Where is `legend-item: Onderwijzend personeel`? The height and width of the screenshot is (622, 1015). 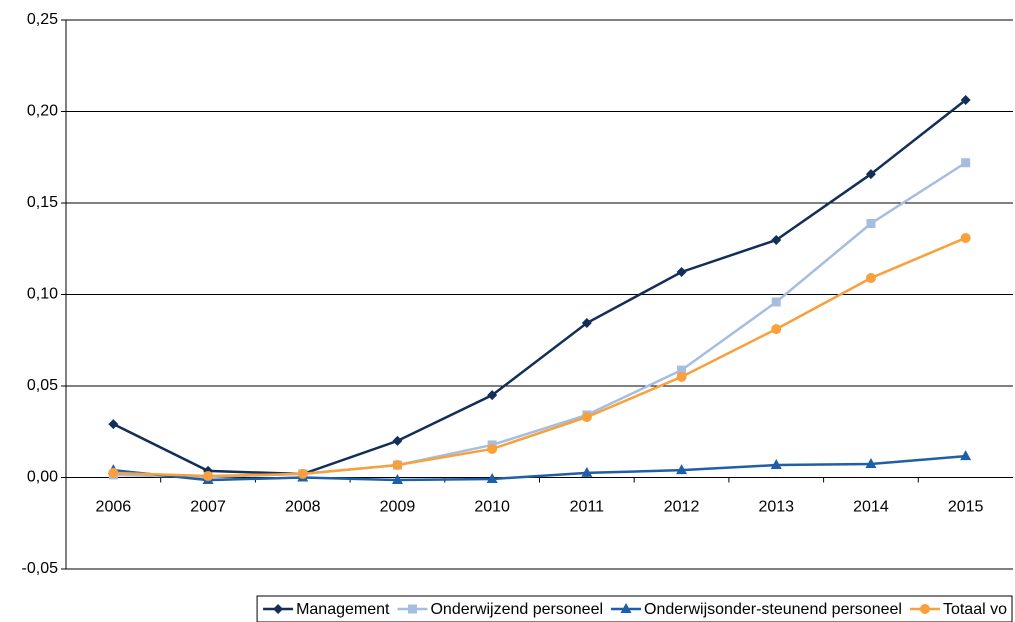 legend-item: Onderwijzend personeel is located at coordinates (500, 609).